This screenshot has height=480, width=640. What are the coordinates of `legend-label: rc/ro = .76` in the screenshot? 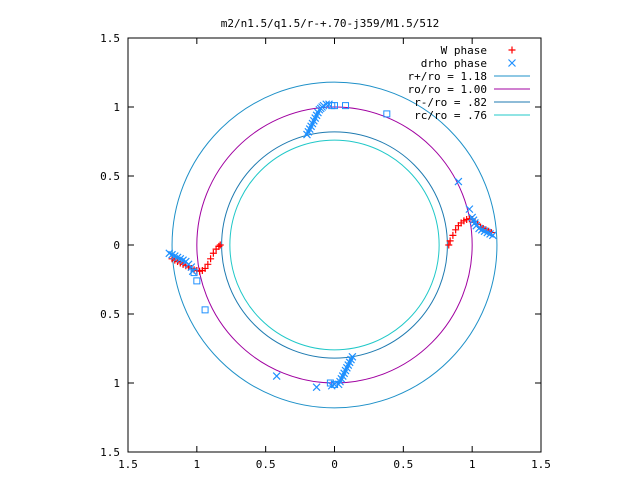 It's located at (450, 115).